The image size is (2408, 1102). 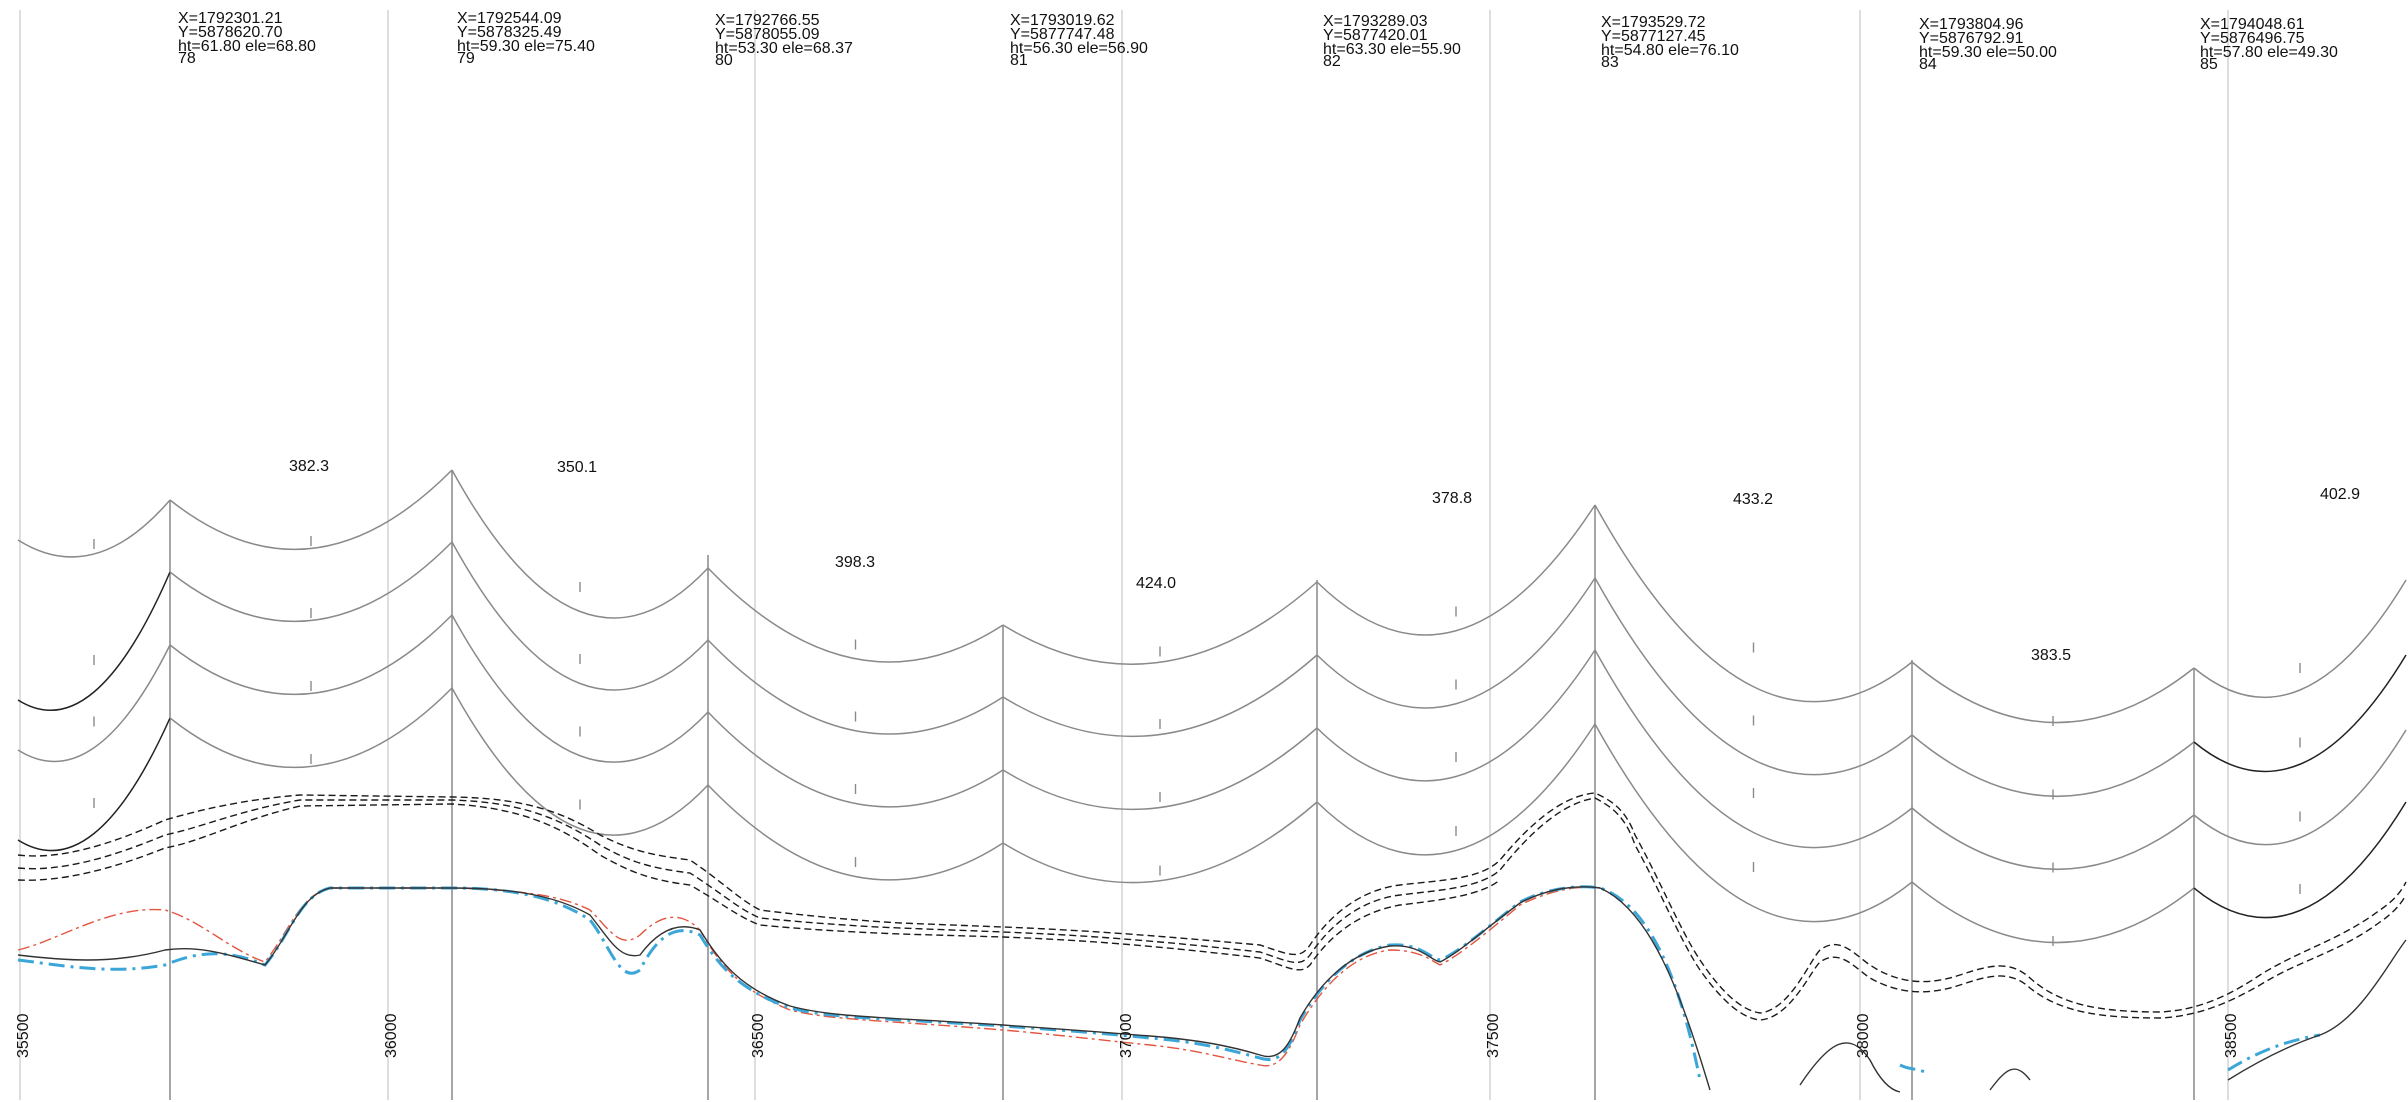 What do you see at coordinates (1375, 21) in the screenshot?
I see `tower-82-x: X=1793289.03` at bounding box center [1375, 21].